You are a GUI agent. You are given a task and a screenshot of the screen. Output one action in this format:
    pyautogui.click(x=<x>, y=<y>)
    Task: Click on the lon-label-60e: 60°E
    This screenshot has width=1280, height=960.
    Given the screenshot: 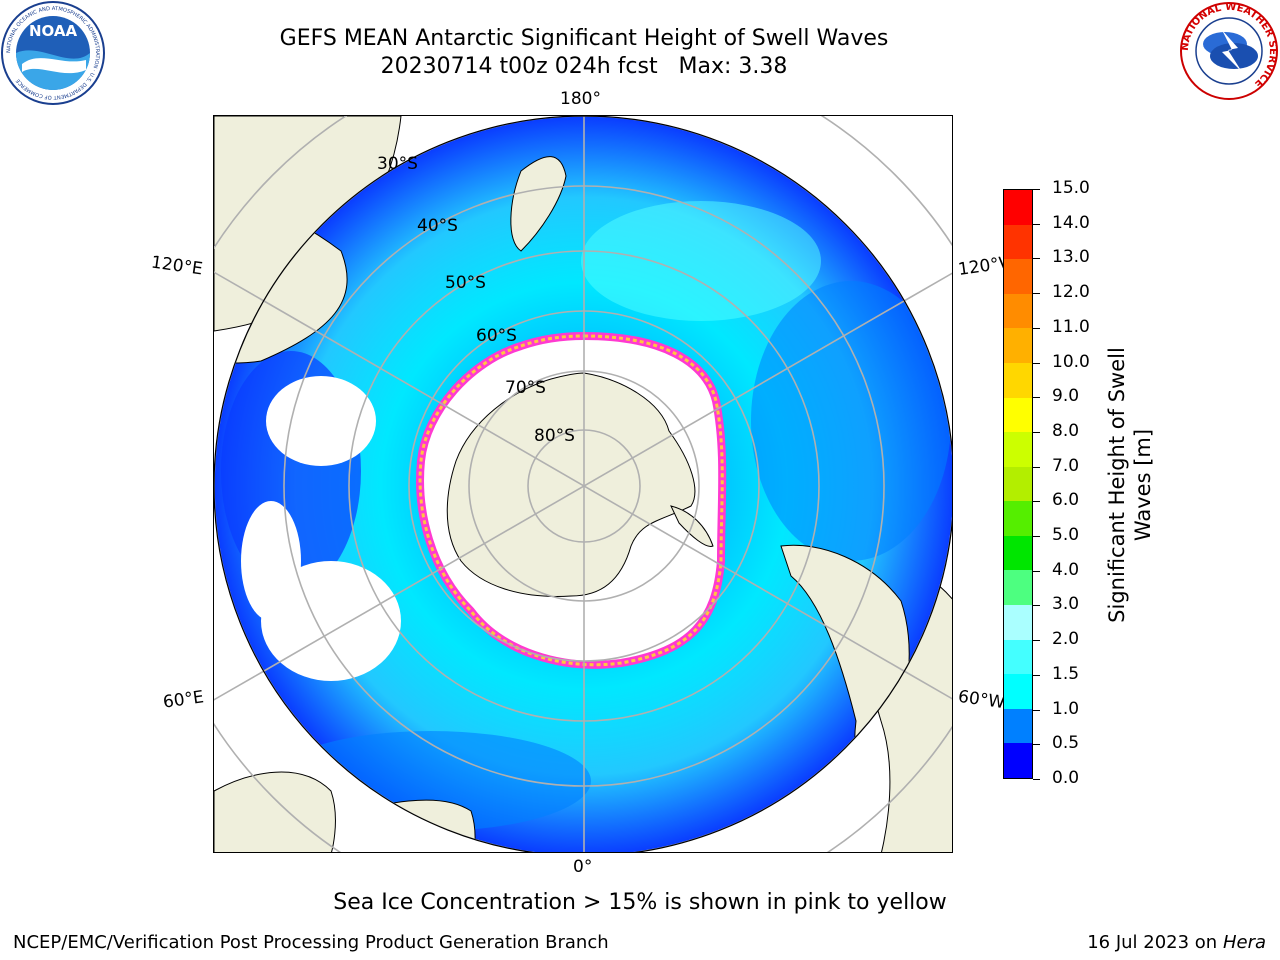 What is the action you would take?
    pyautogui.click(x=183, y=700)
    